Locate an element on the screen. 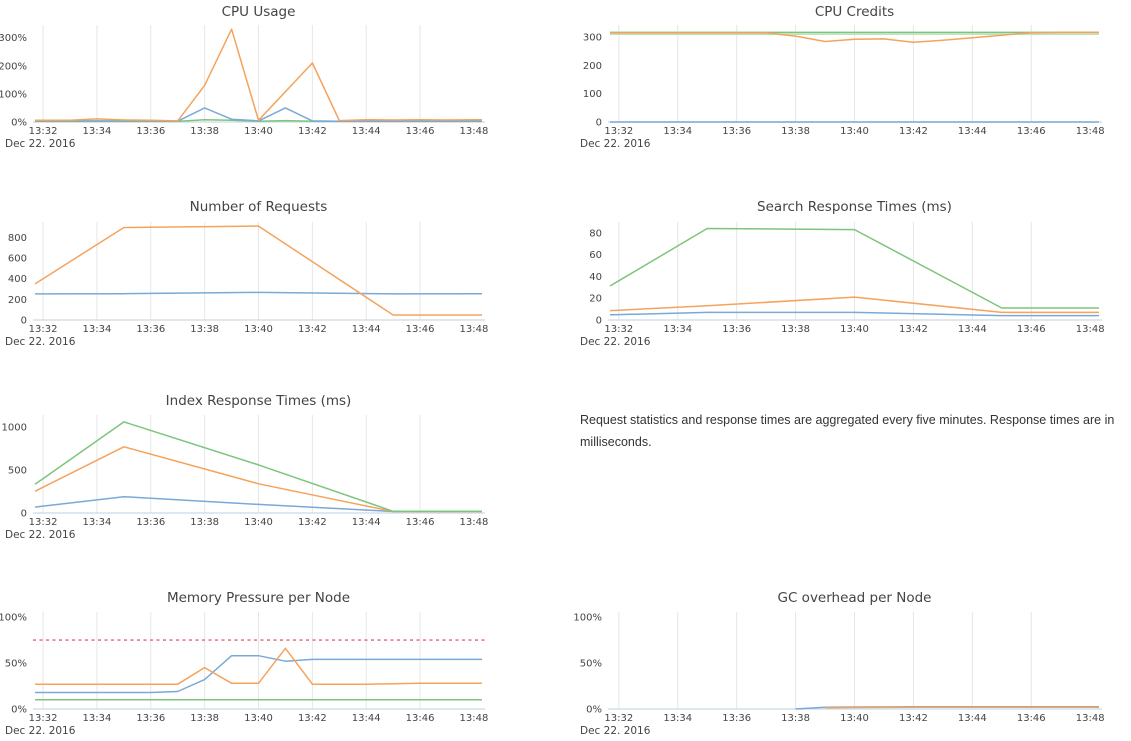 The height and width of the screenshot is (741, 1131). chart-title: Index Response Times (ms) is located at coordinates (259, 401).